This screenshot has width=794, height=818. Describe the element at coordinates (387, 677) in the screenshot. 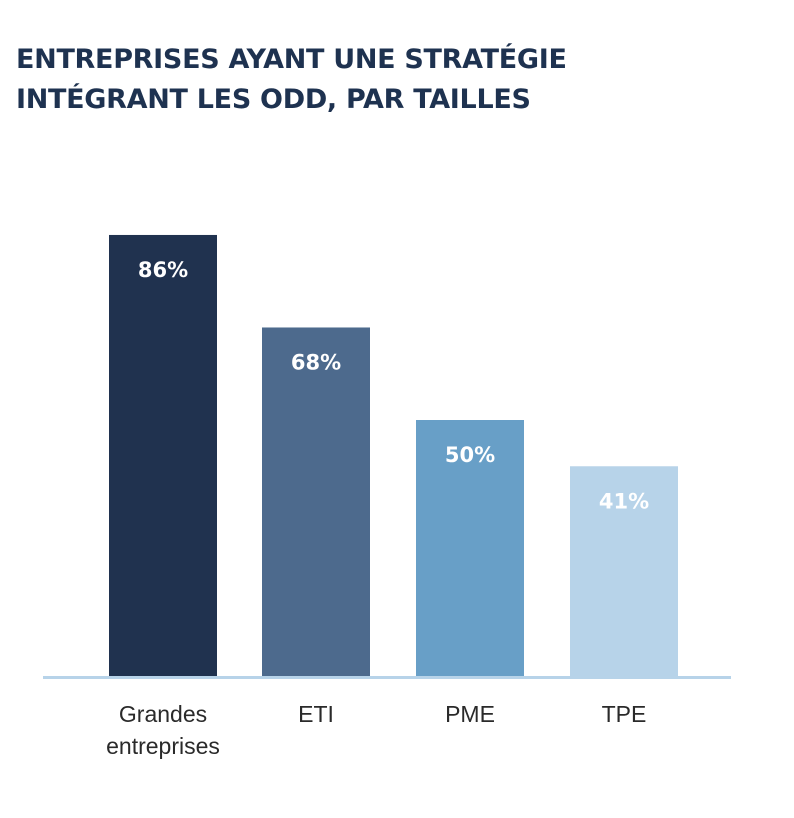

I see `x-axis-baseline` at that location.